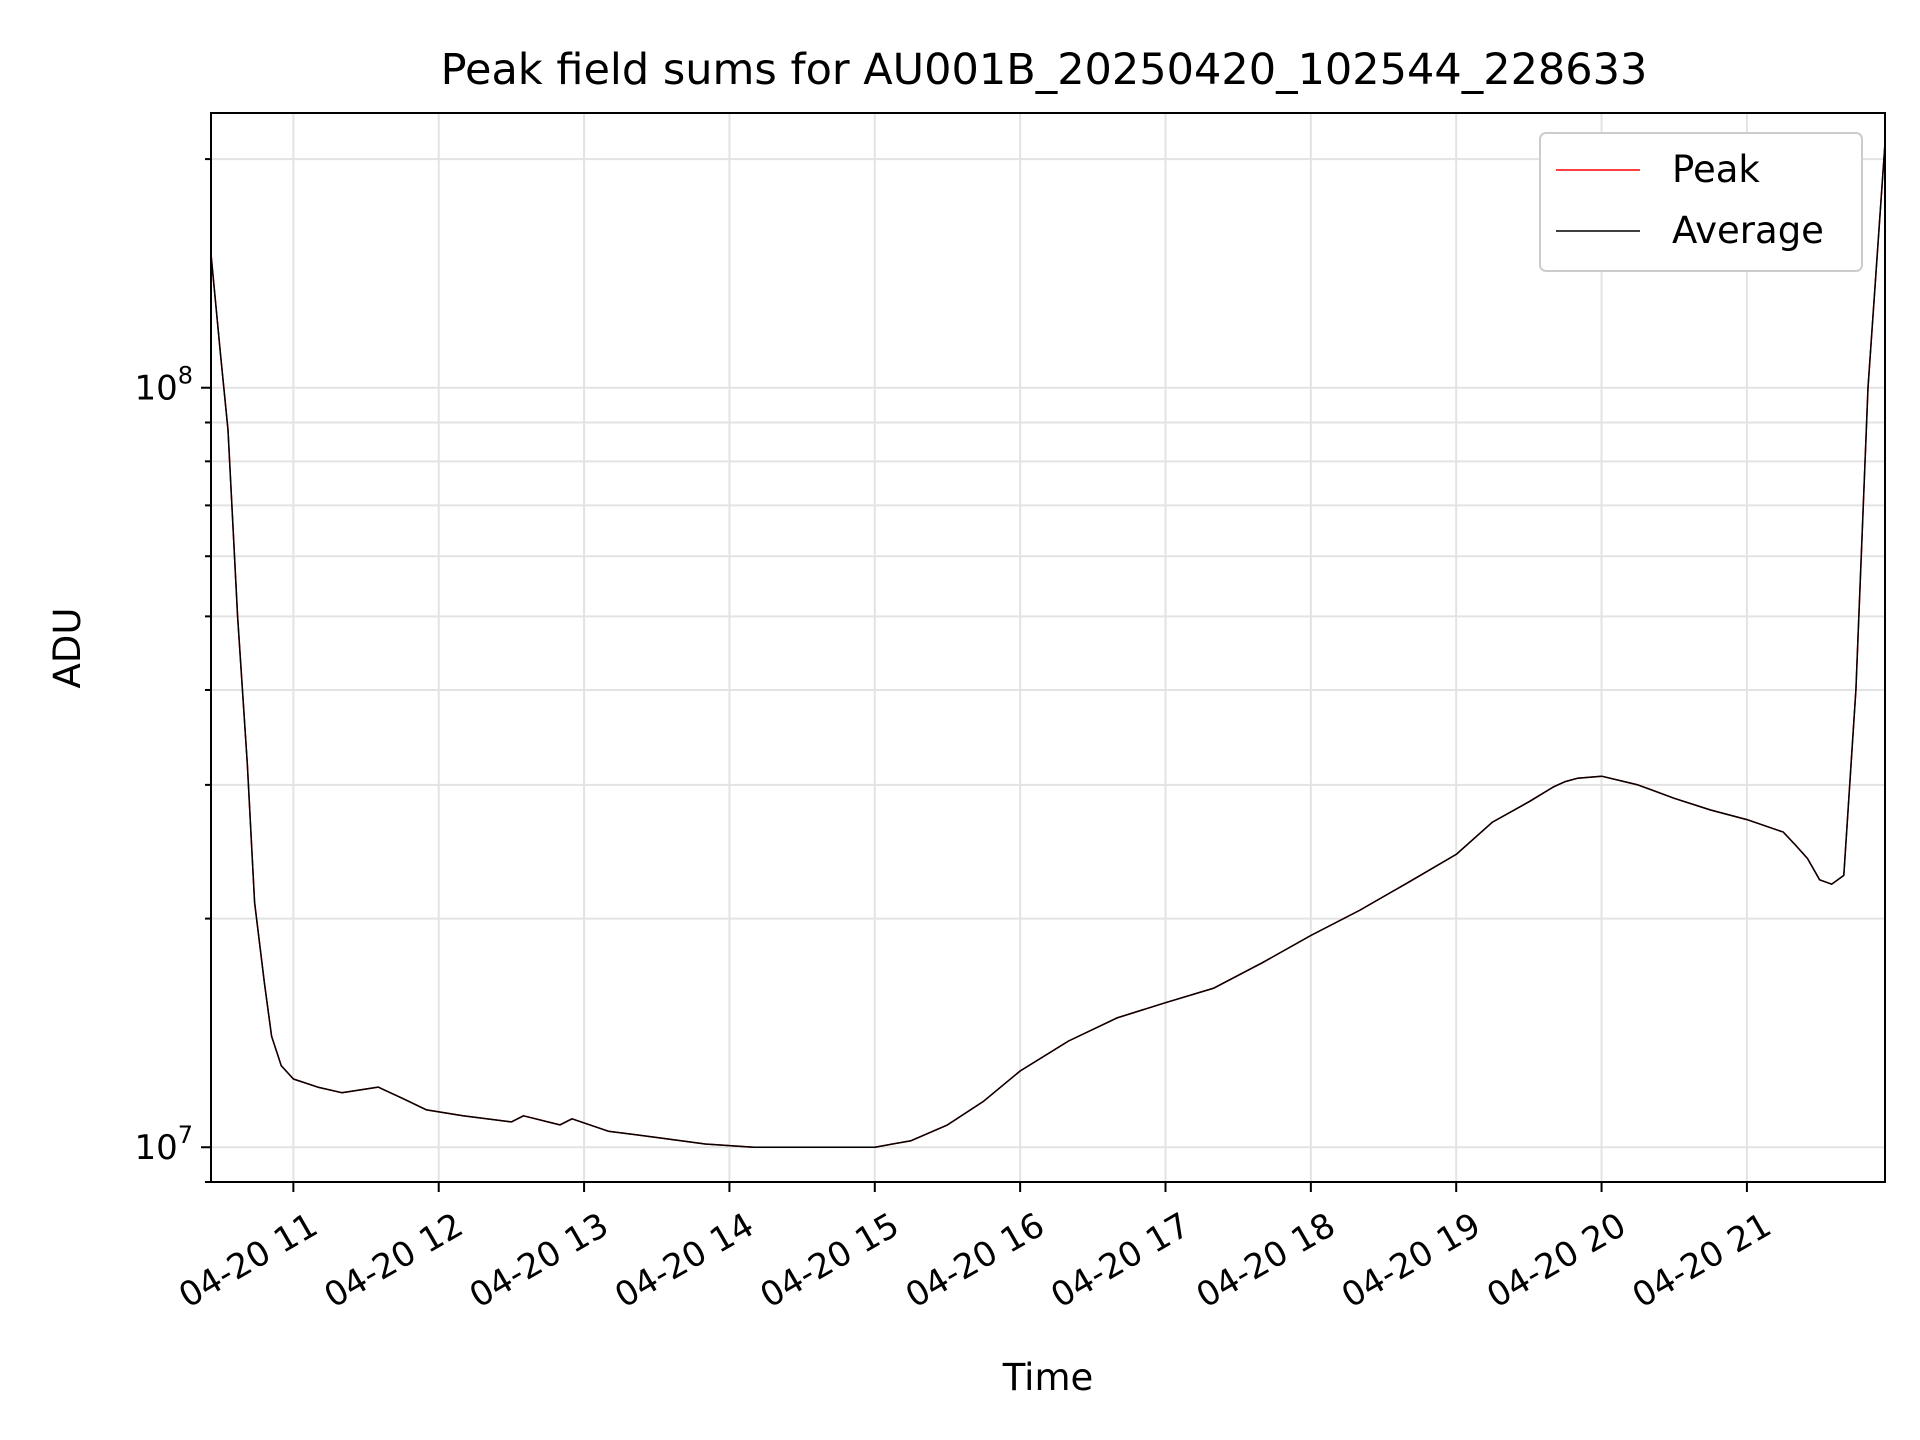 Image resolution: width=1920 pixels, height=1440 pixels. Describe the element at coordinates (163, 1144) in the screenshot. I see `y-tick-label: 10⁷` at that location.